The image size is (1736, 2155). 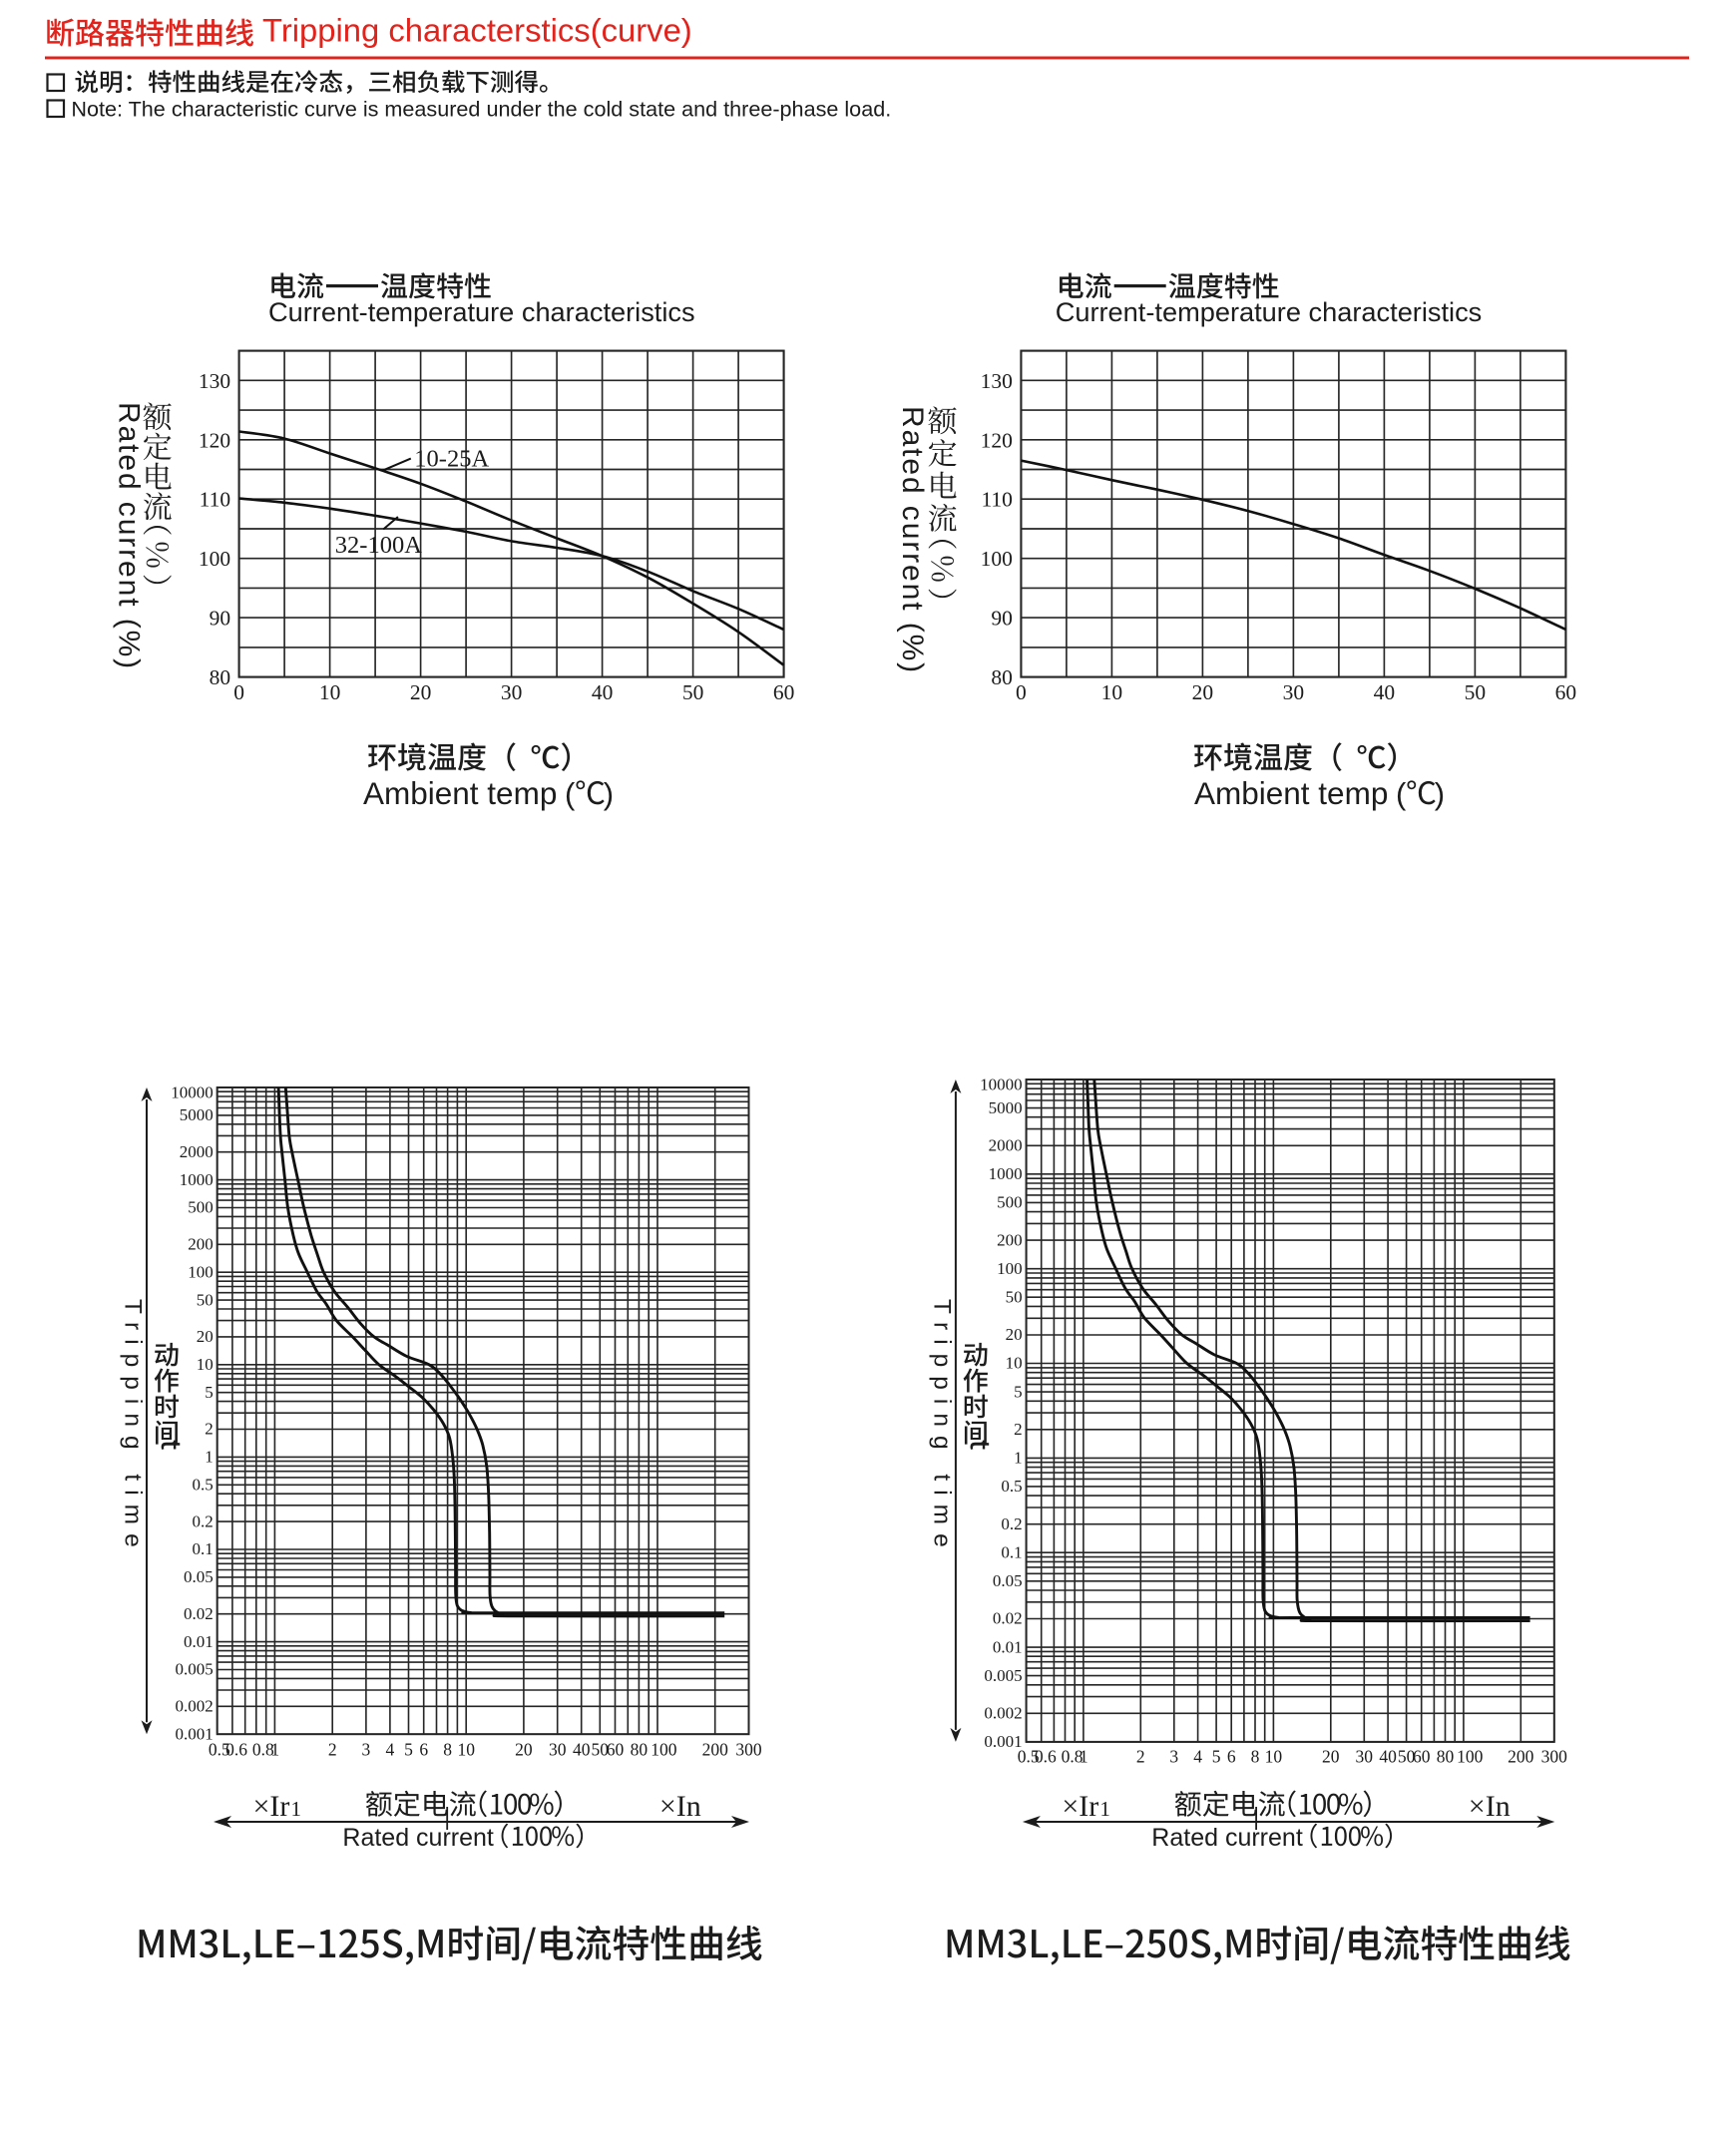 What do you see at coordinates (194, 1706) in the screenshot?
I see `svg-text: 0.002` at bounding box center [194, 1706].